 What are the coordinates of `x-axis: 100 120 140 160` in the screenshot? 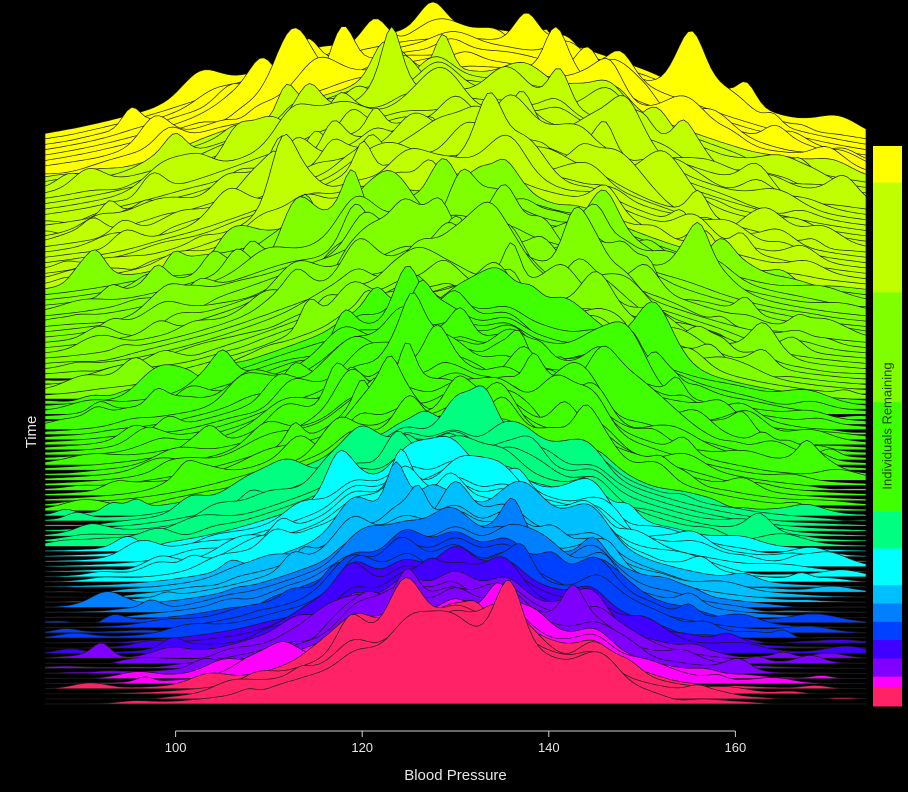 It's located at (455, 742).